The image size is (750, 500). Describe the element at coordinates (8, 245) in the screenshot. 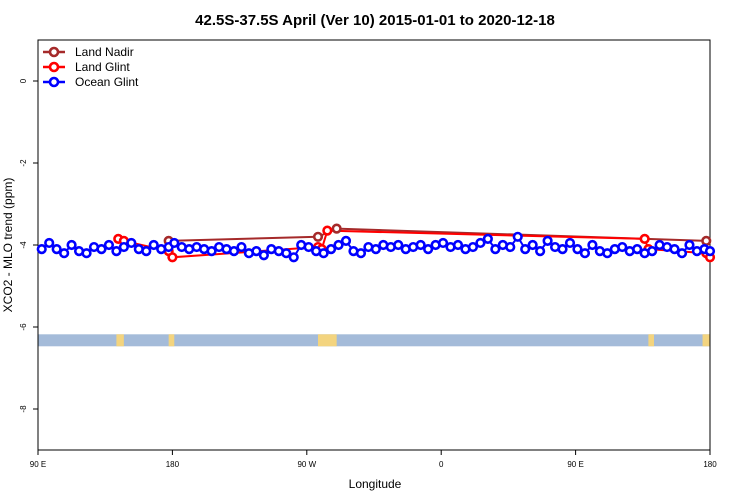

I see `y-axis-label: XCO2 - MLO trend (ppm)` at that location.